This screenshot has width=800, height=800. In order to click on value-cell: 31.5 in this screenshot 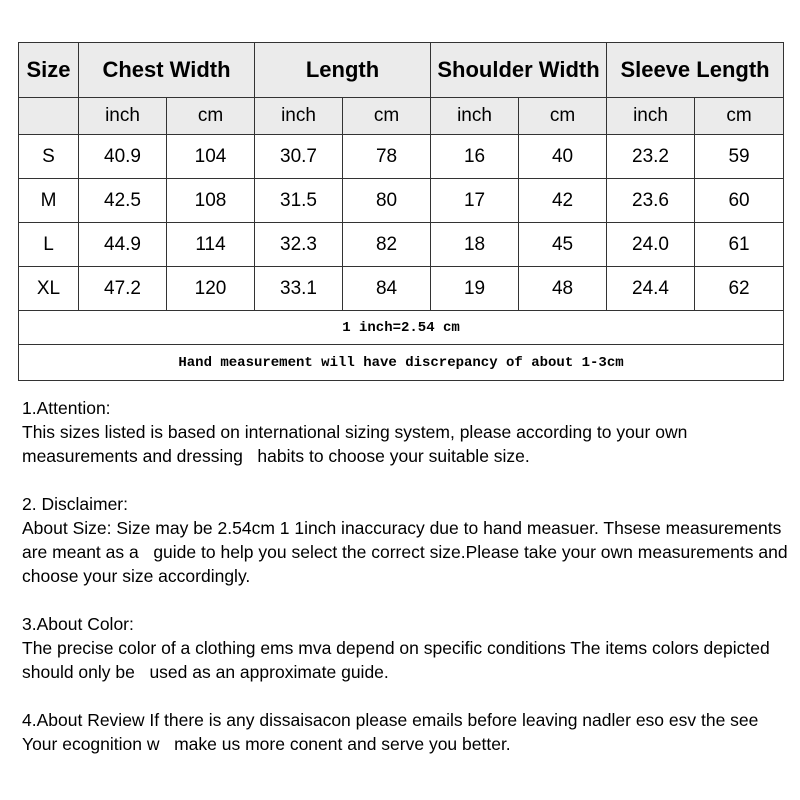, I will do `click(298, 200)`.